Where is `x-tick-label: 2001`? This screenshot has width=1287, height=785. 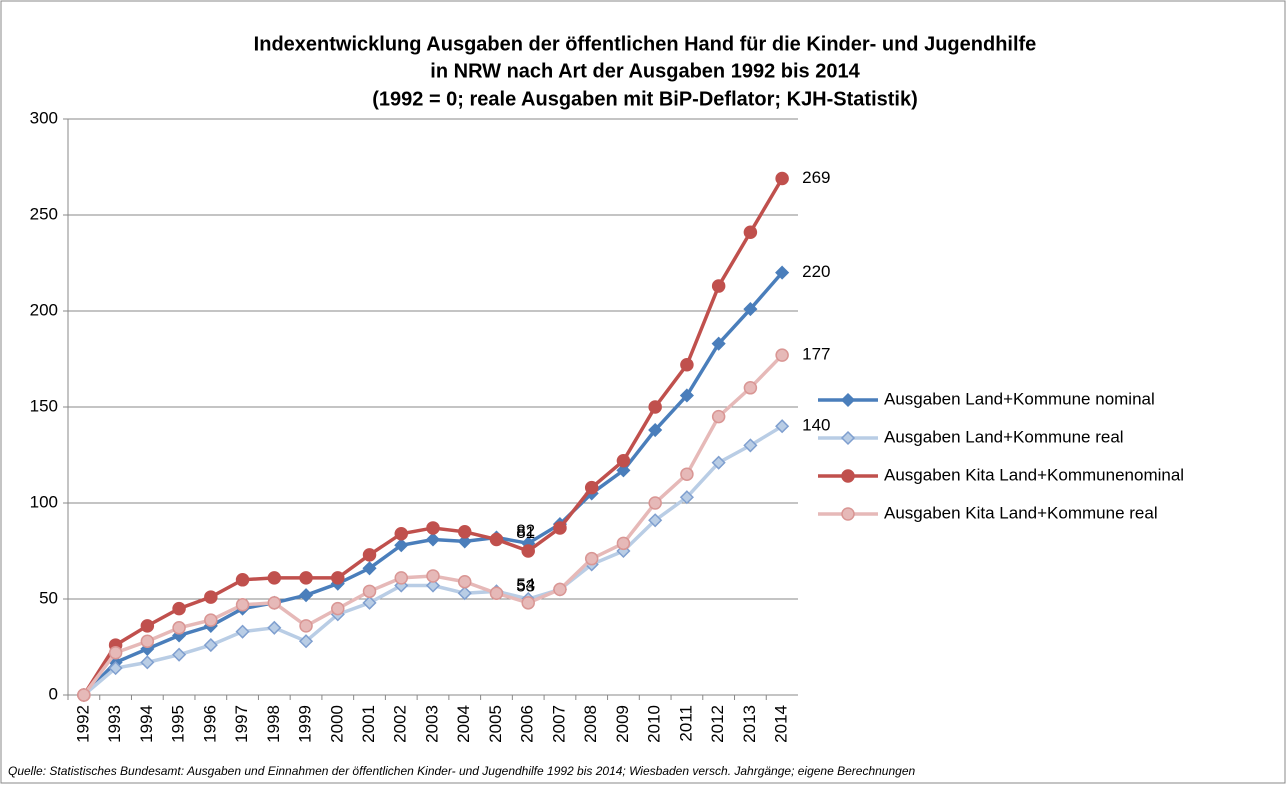 x-tick-label: 2001 is located at coordinates (368, 724).